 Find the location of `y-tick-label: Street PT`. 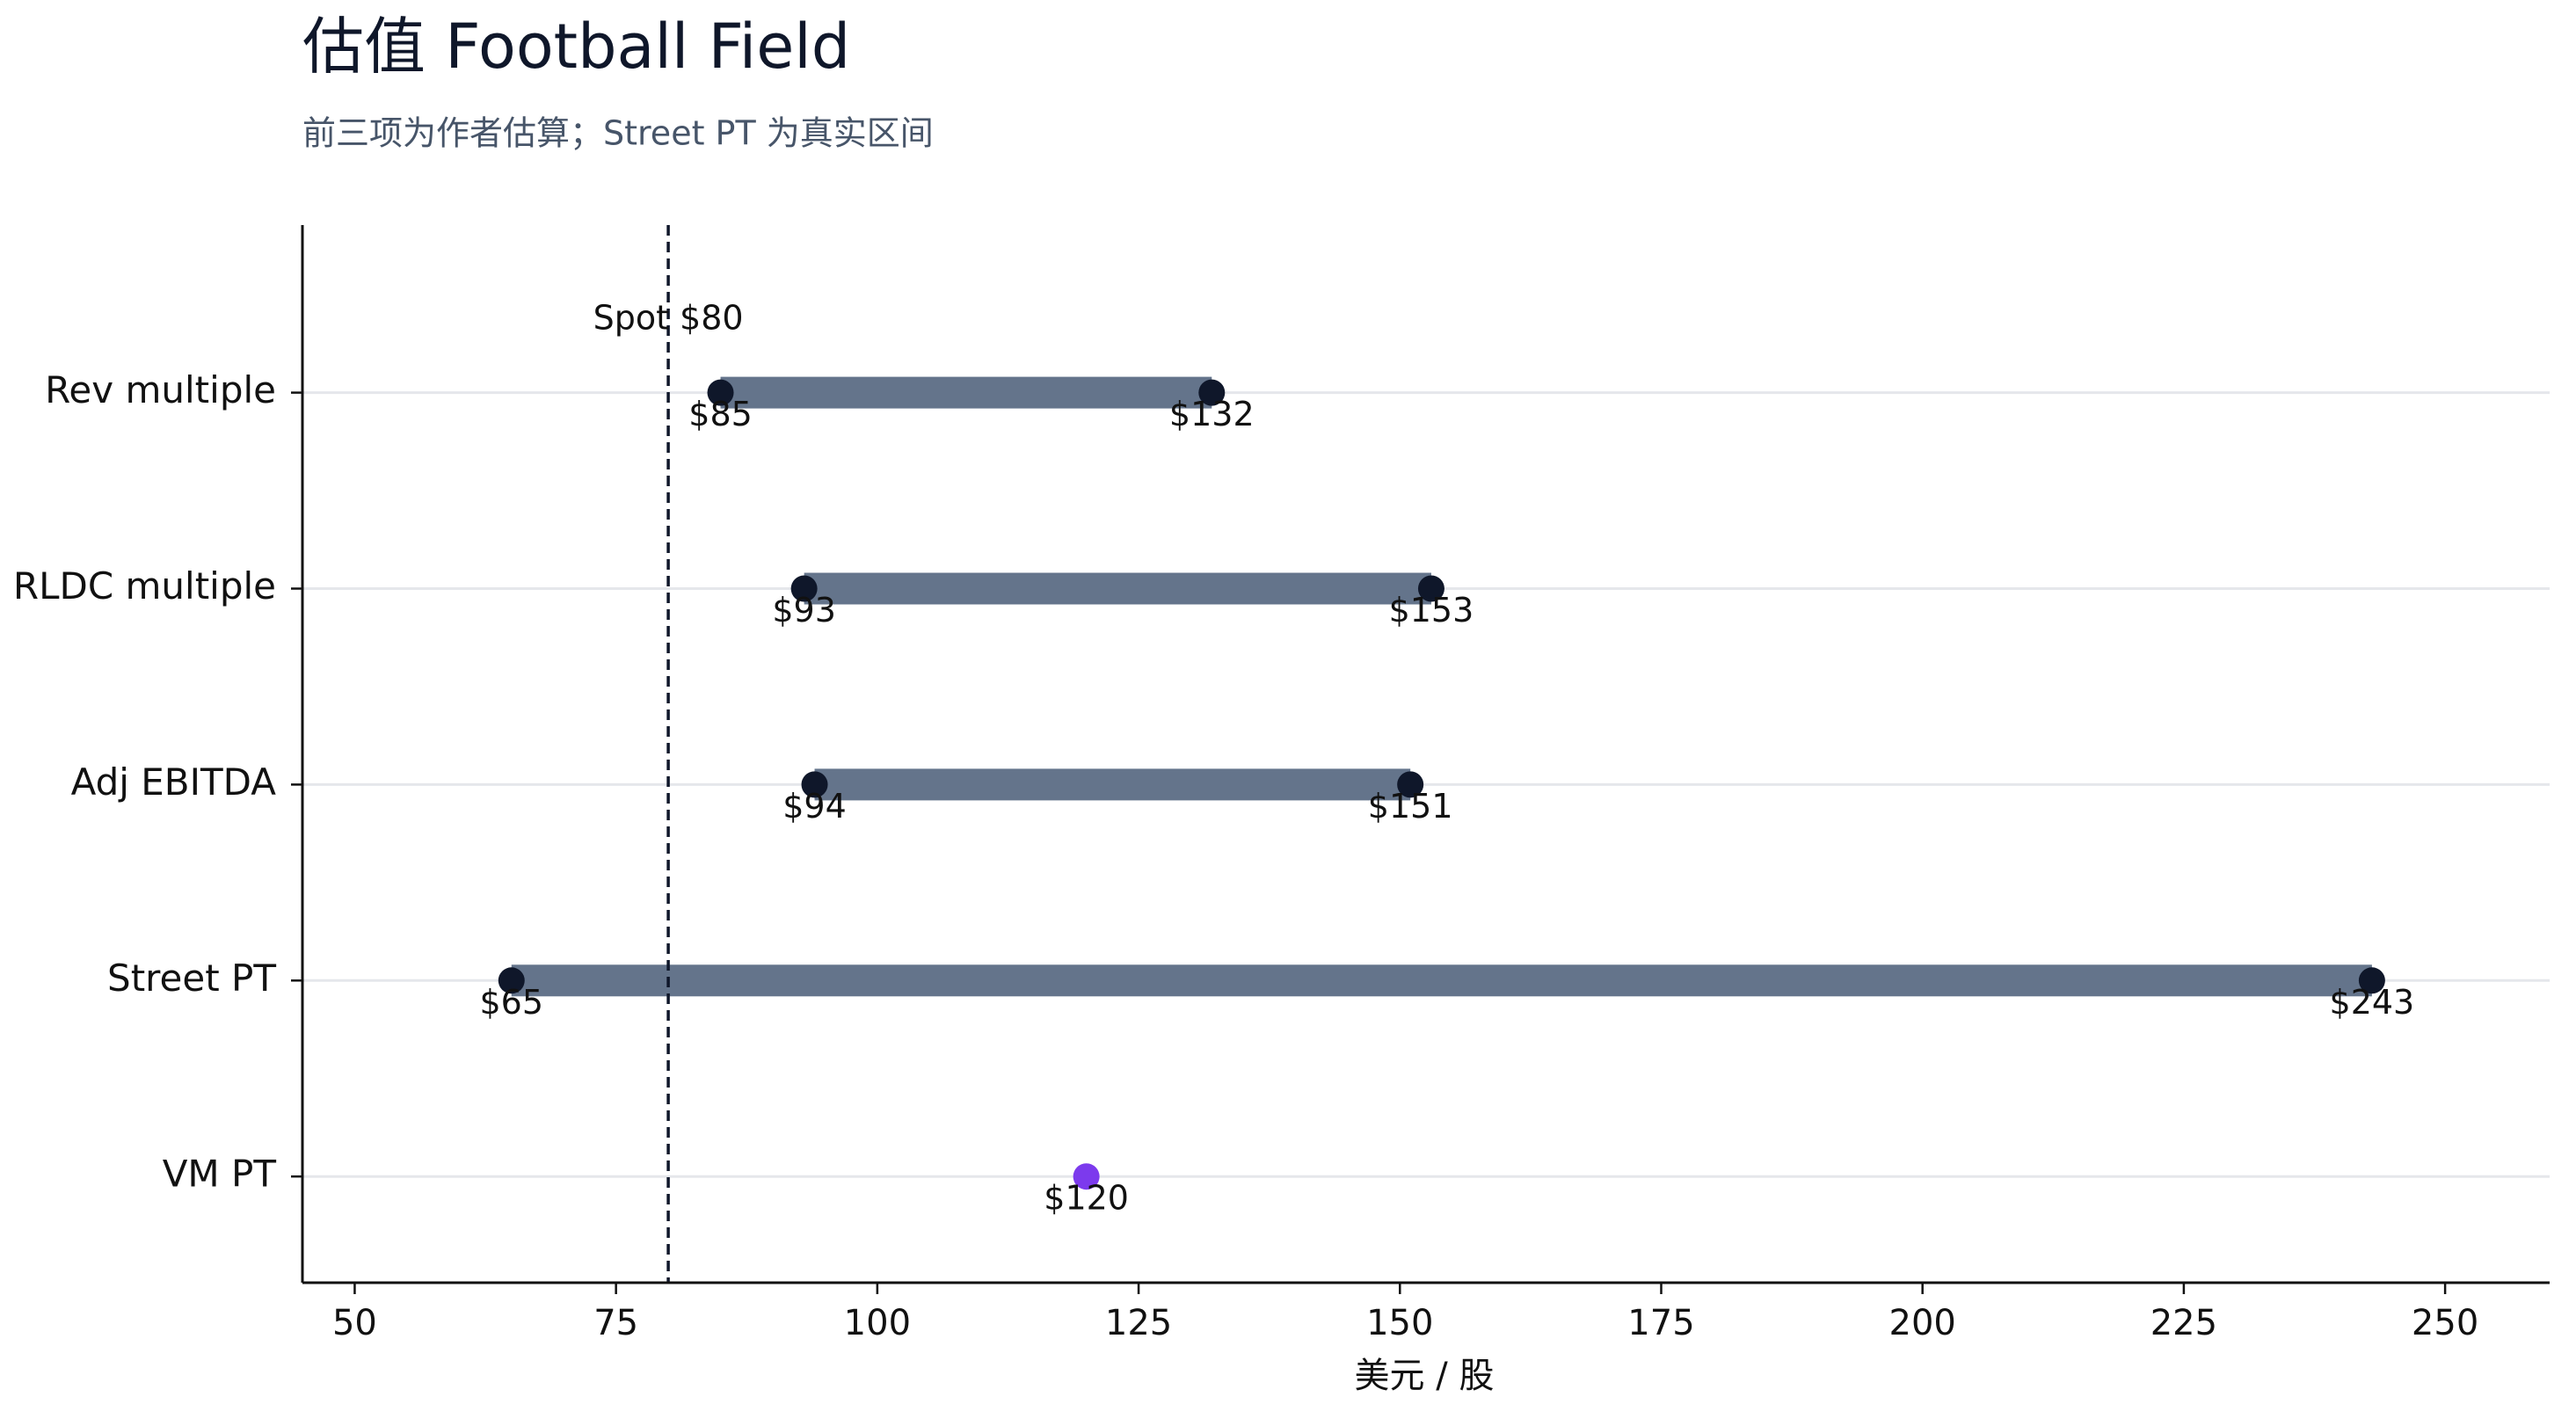

y-tick-label: Street PT is located at coordinates (191, 979).